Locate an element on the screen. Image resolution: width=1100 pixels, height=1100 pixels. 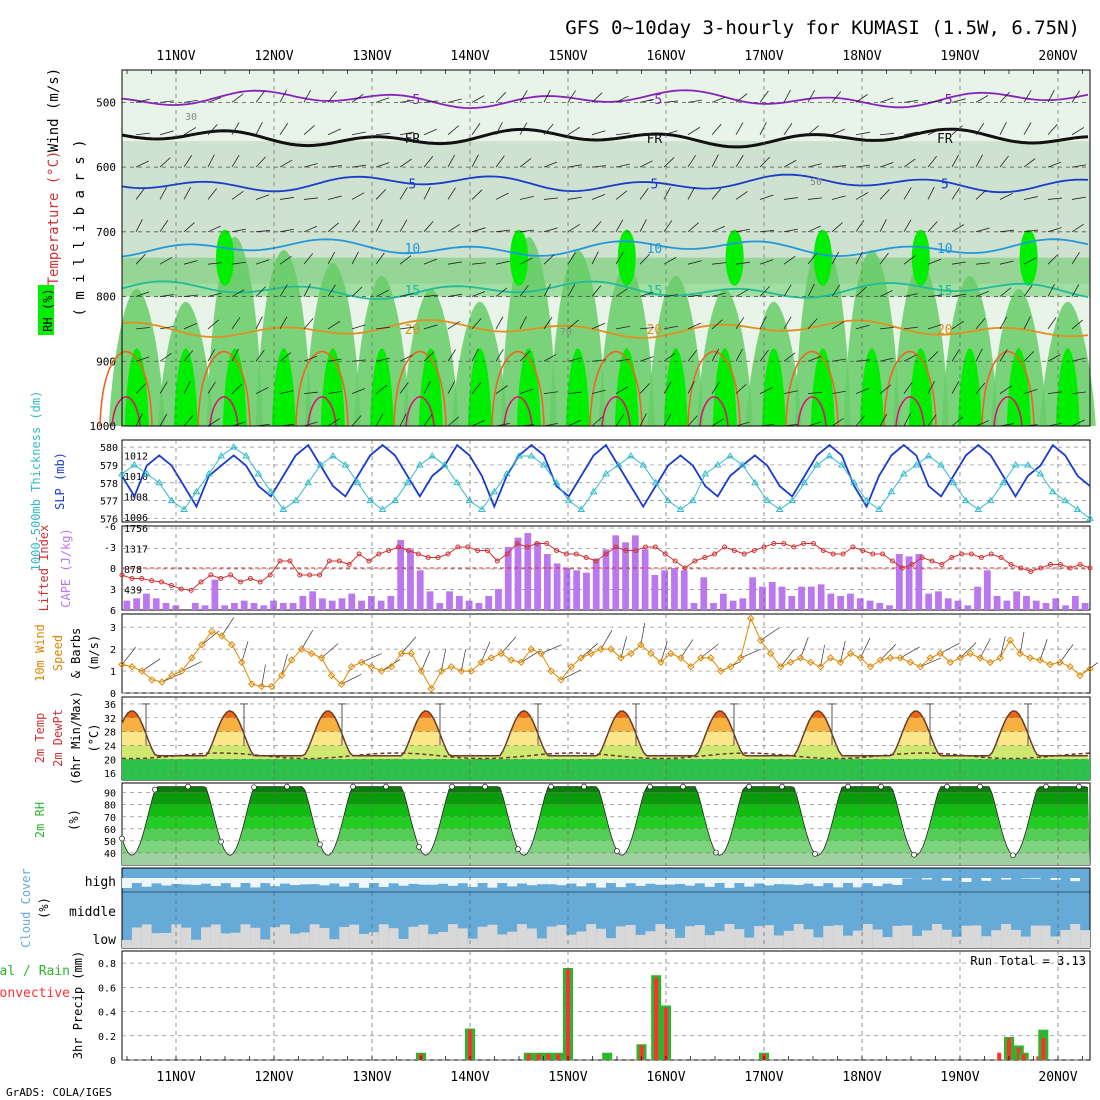
li-tick-label: 6 is located at coordinates (113, 611).